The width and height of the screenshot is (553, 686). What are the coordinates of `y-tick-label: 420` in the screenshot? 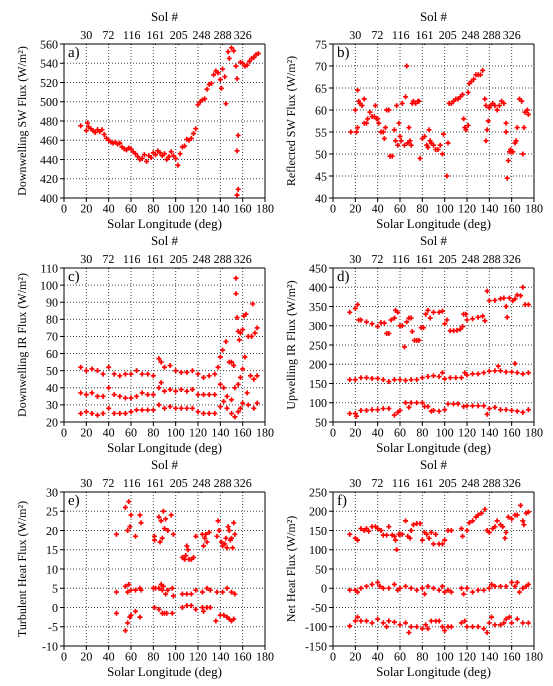 It's located at (49, 179).